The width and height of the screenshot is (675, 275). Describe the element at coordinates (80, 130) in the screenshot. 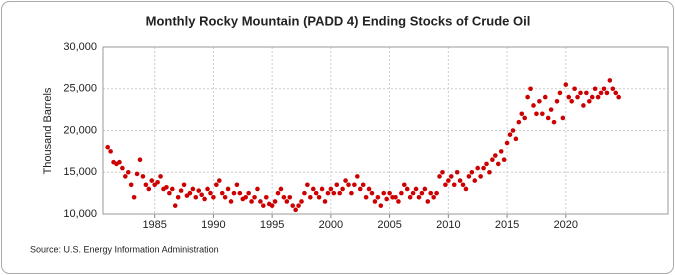

I see `y-tick-label: 20,000` at that location.